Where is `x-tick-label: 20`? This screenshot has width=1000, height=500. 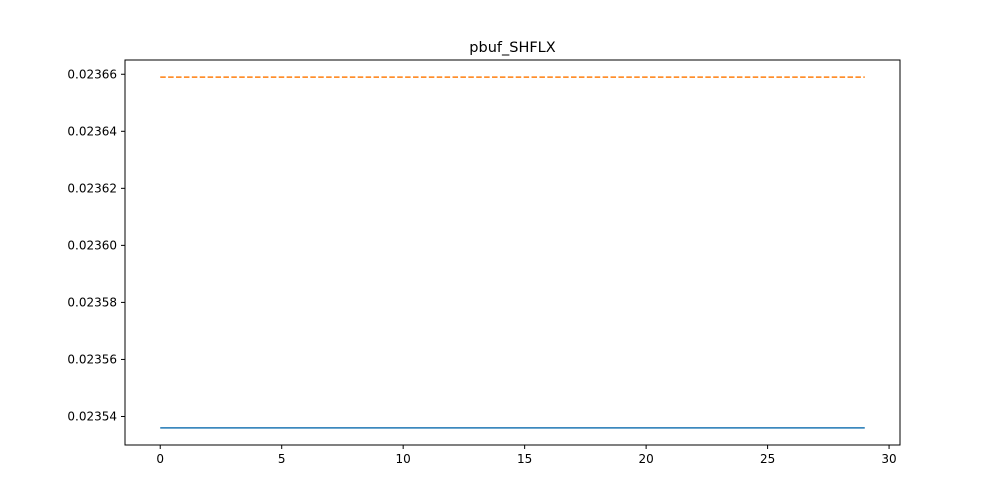 x-tick-label: 20 is located at coordinates (645, 459).